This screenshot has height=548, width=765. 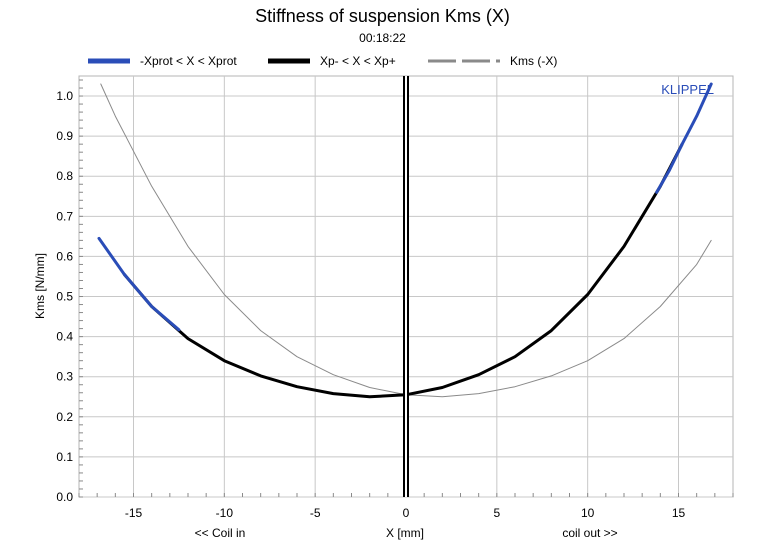 I want to click on klippel-logo-text: KLIPPEL, so click(x=687, y=89).